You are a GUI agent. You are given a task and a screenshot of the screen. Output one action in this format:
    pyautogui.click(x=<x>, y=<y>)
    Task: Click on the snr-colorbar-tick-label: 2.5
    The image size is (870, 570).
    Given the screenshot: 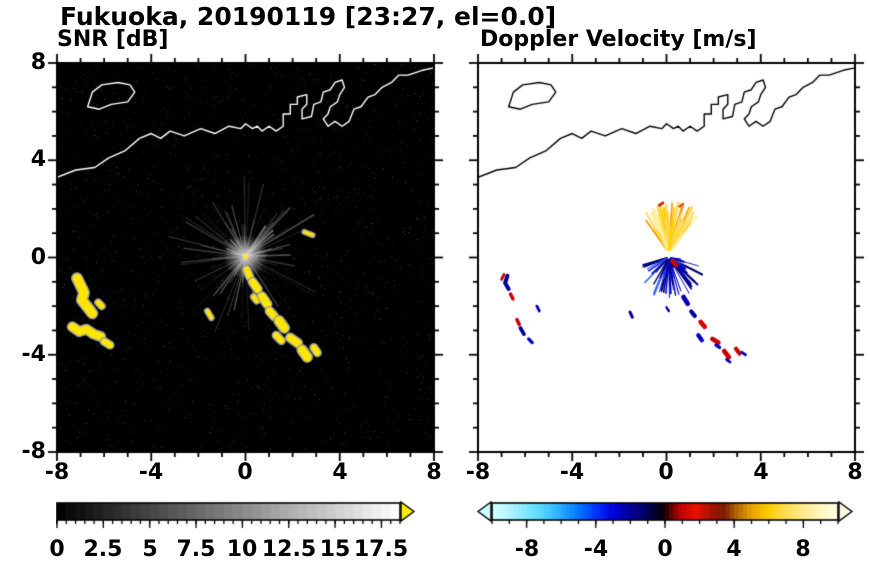 What is the action you would take?
    pyautogui.click(x=103, y=549)
    